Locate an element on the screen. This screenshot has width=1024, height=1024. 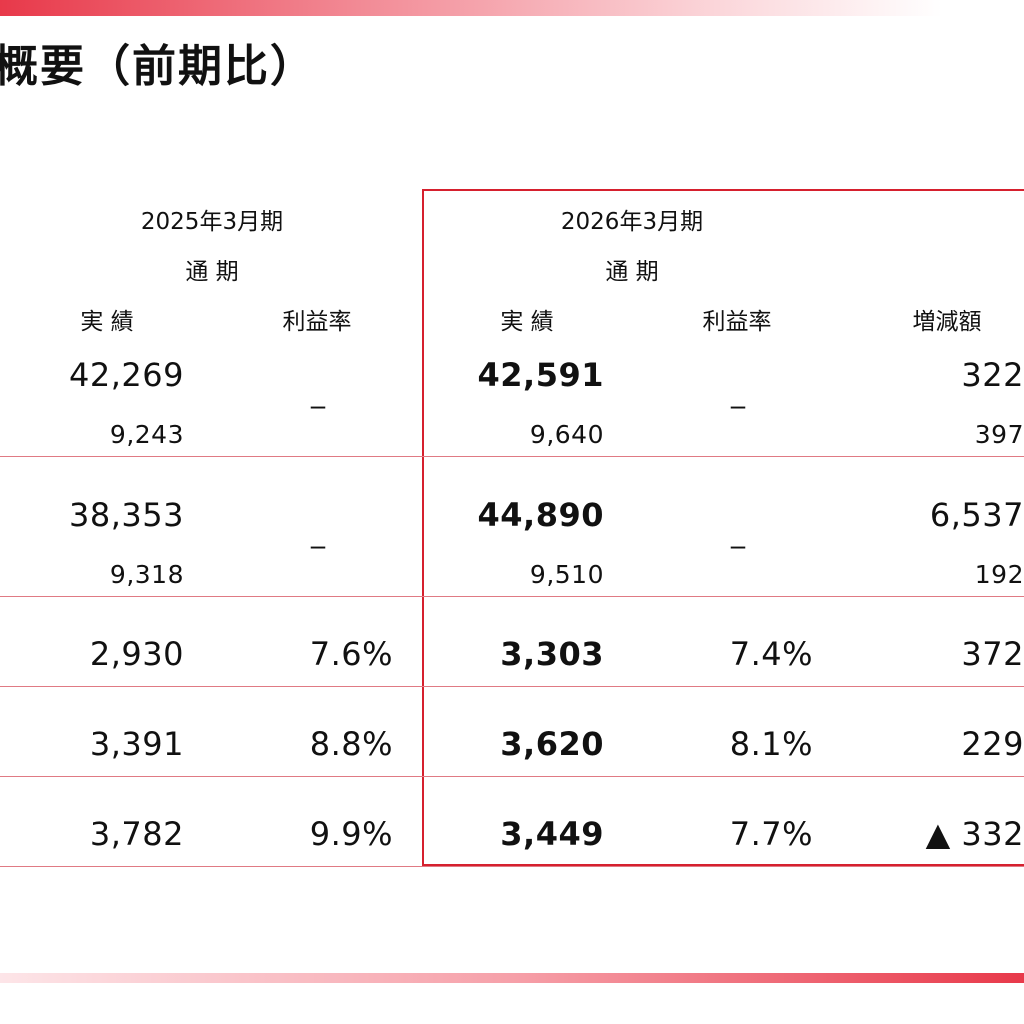
table-cell: 7.7% is located at coordinates (771, 834).